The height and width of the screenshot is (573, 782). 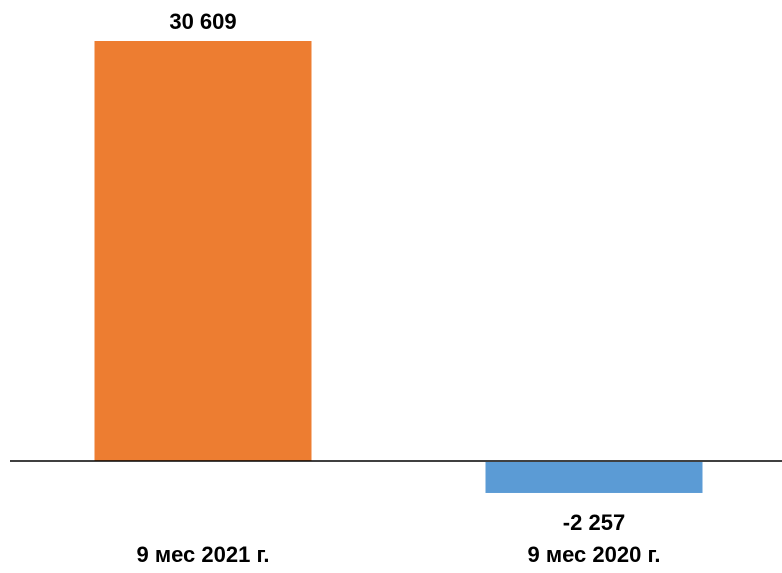 I want to click on data-label-0: 30 609, so click(x=202, y=21).